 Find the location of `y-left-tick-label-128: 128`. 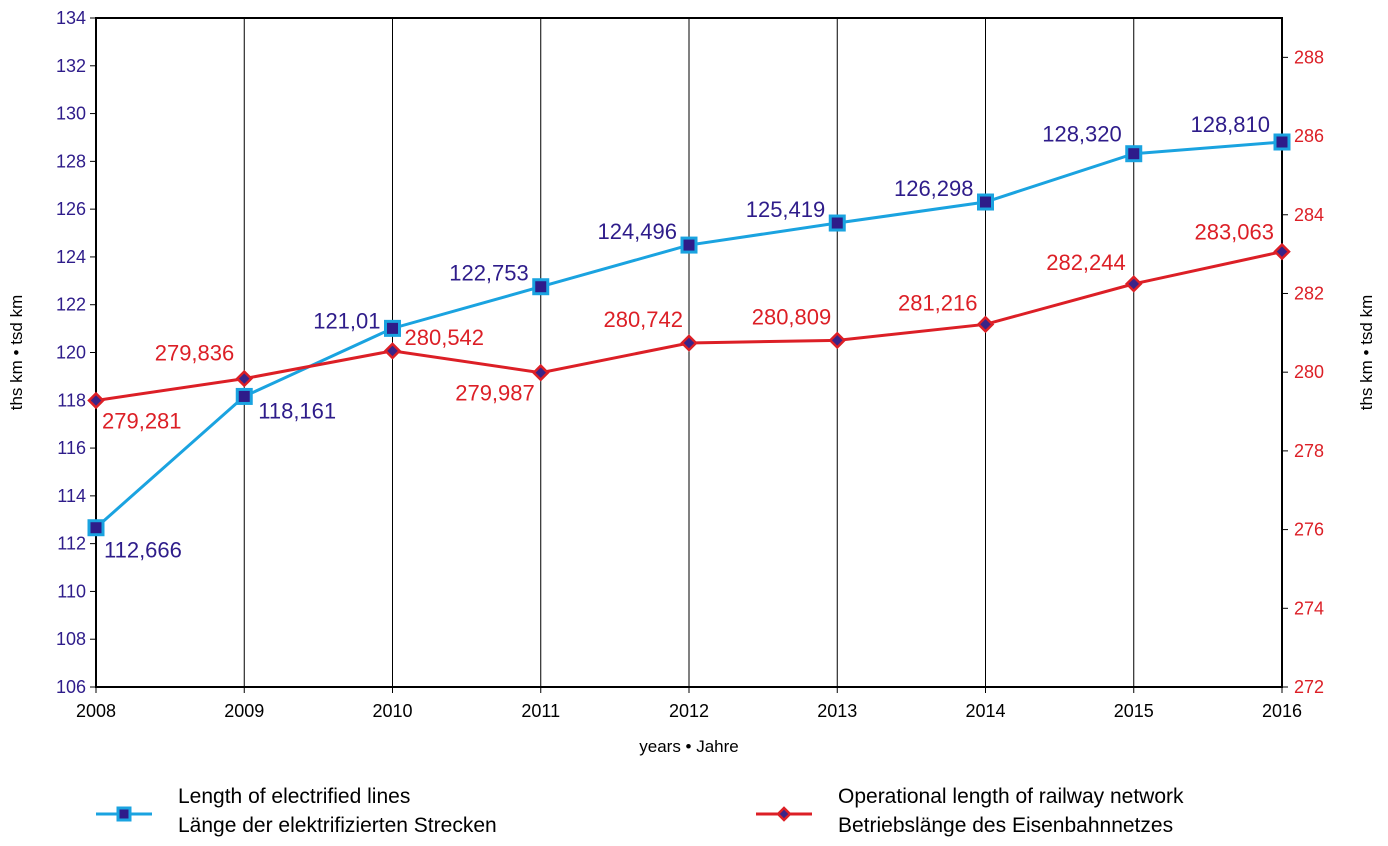

y-left-tick-label-128: 128 is located at coordinates (71, 161).